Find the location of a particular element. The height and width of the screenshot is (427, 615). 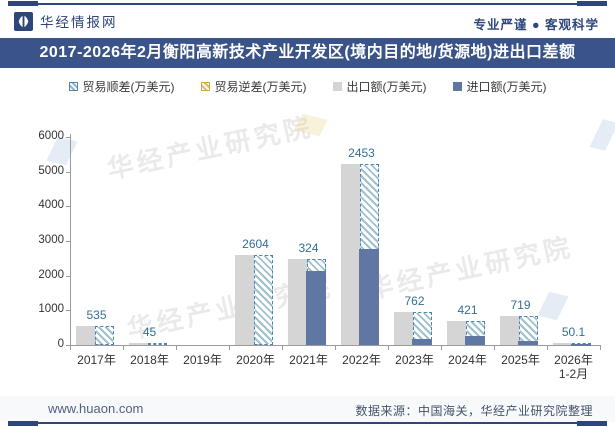

top-accent-cap-left is located at coordinates (23, 3).